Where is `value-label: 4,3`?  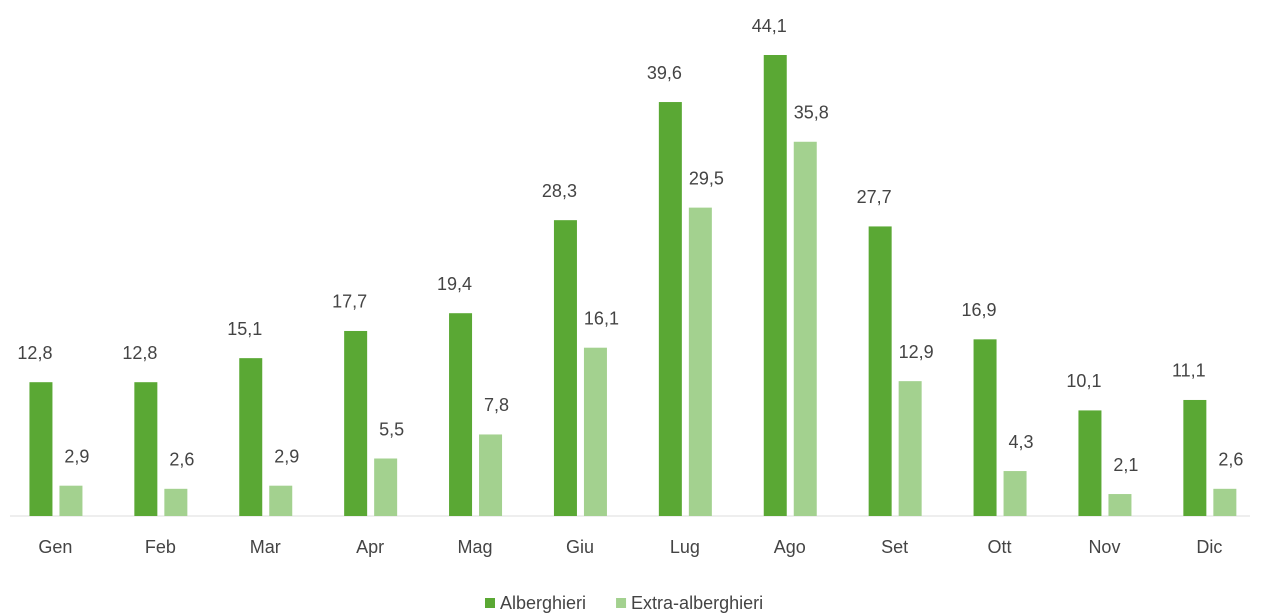
value-label: 4,3 is located at coordinates (1021, 442).